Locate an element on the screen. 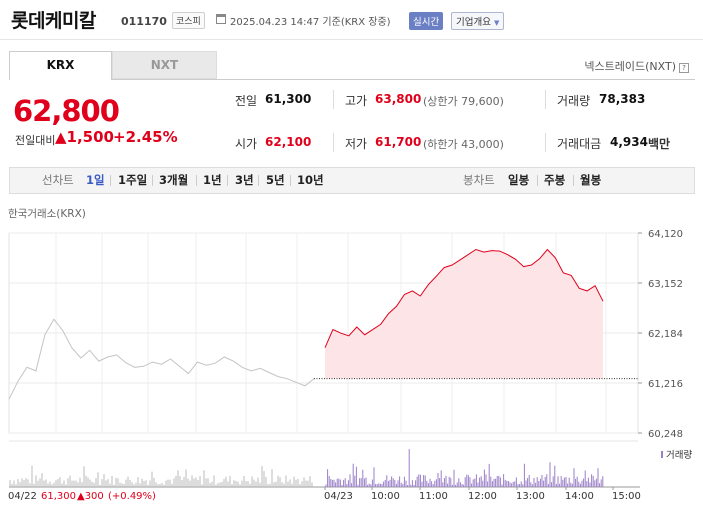 The width and height of the screenshot is (703, 516). candle-chart-label: 봉차트 is located at coordinates (479, 180).